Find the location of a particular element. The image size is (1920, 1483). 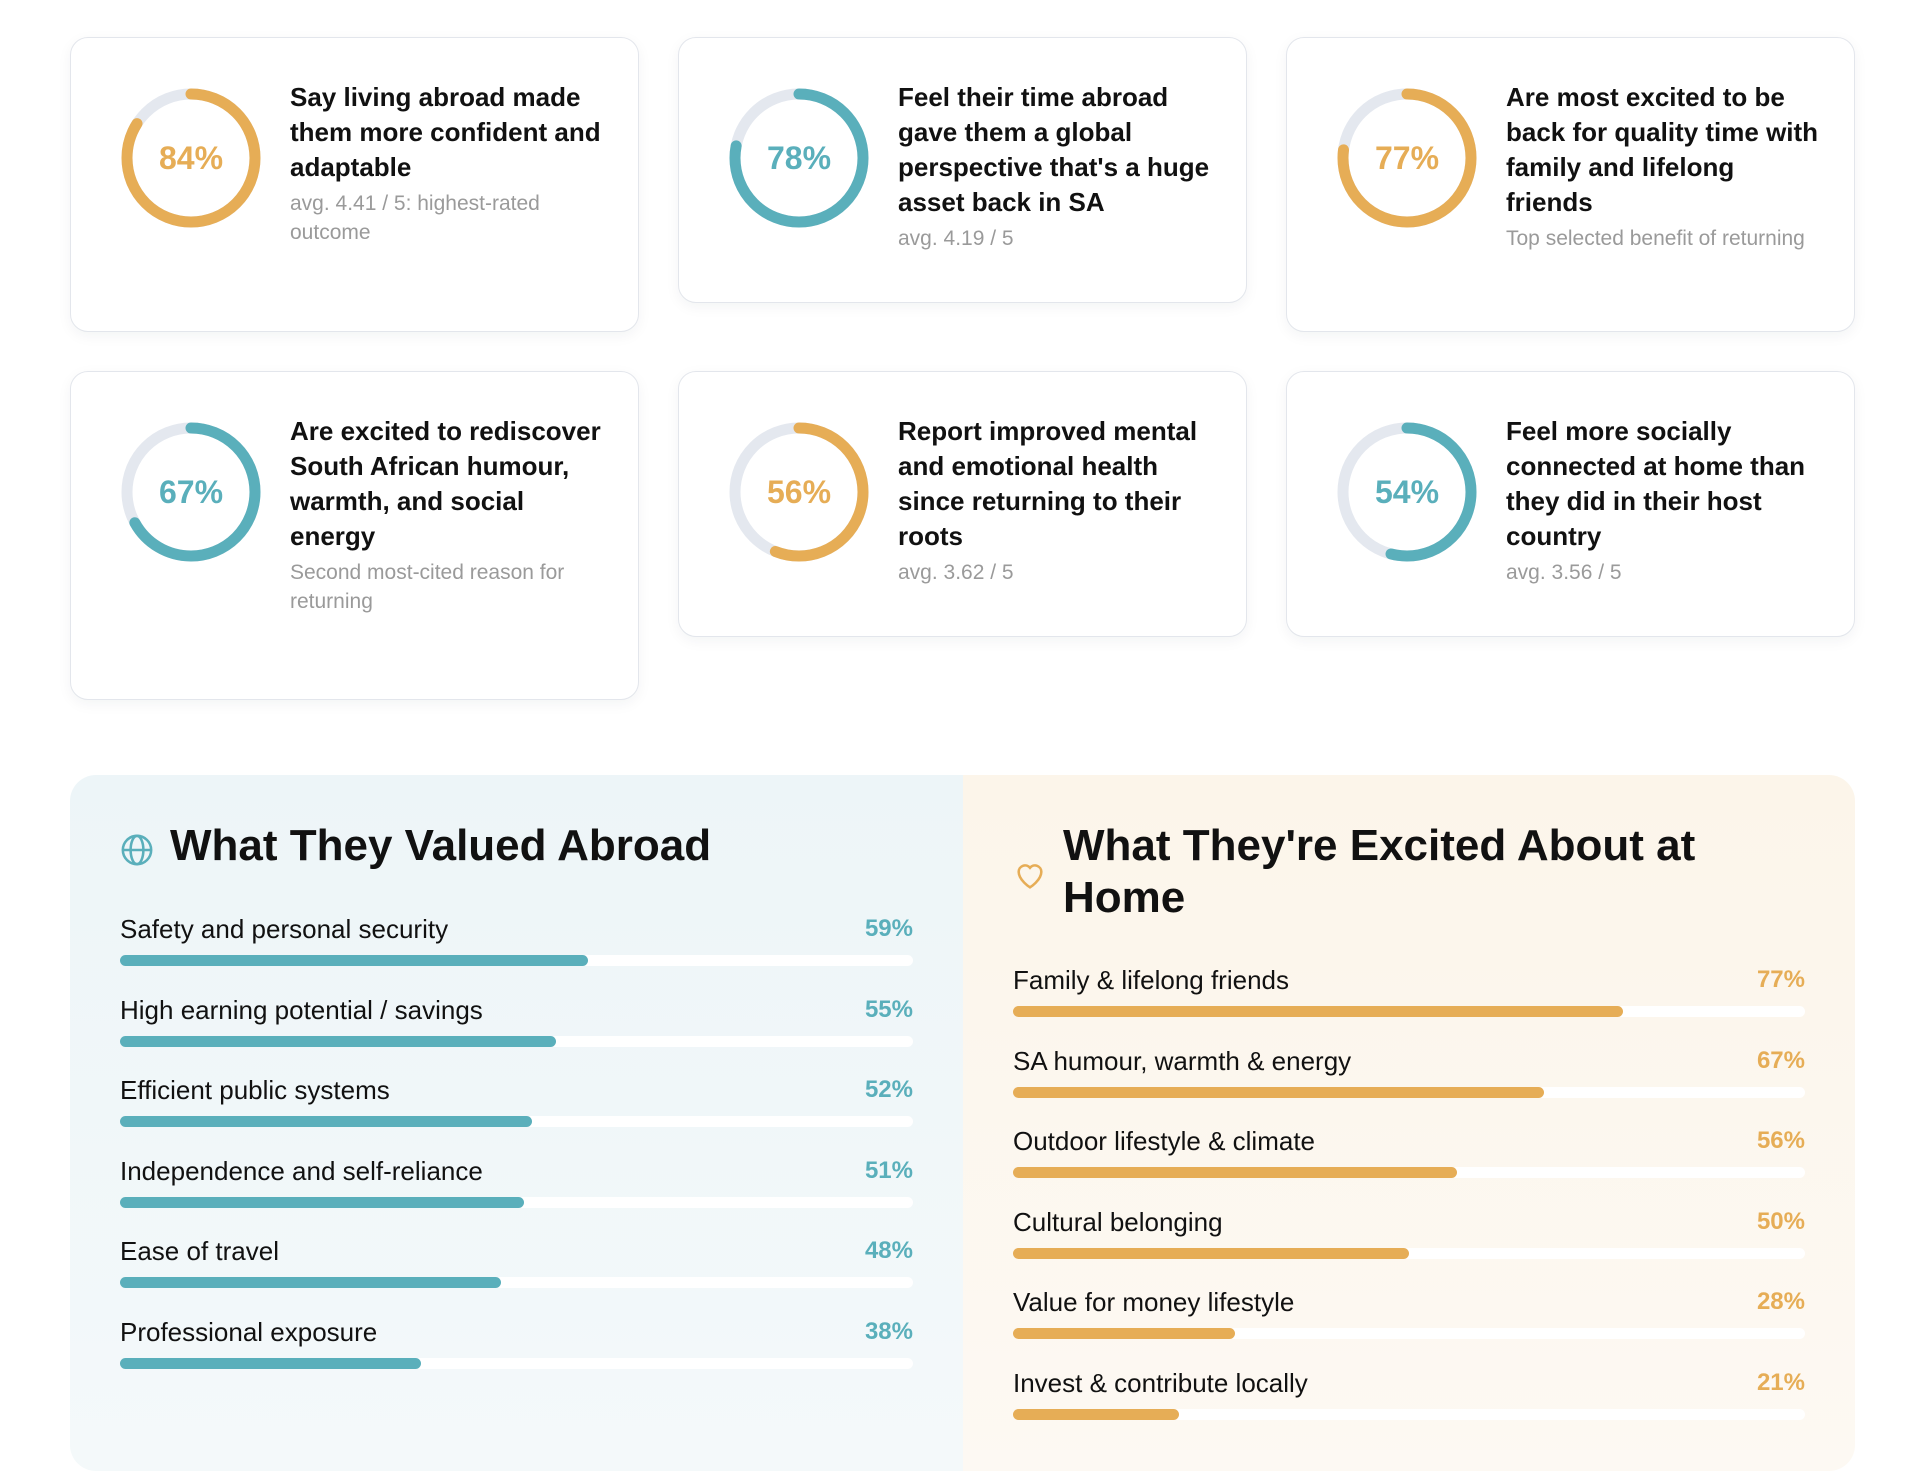

donut-chart: 77% is located at coordinates (1407, 158).